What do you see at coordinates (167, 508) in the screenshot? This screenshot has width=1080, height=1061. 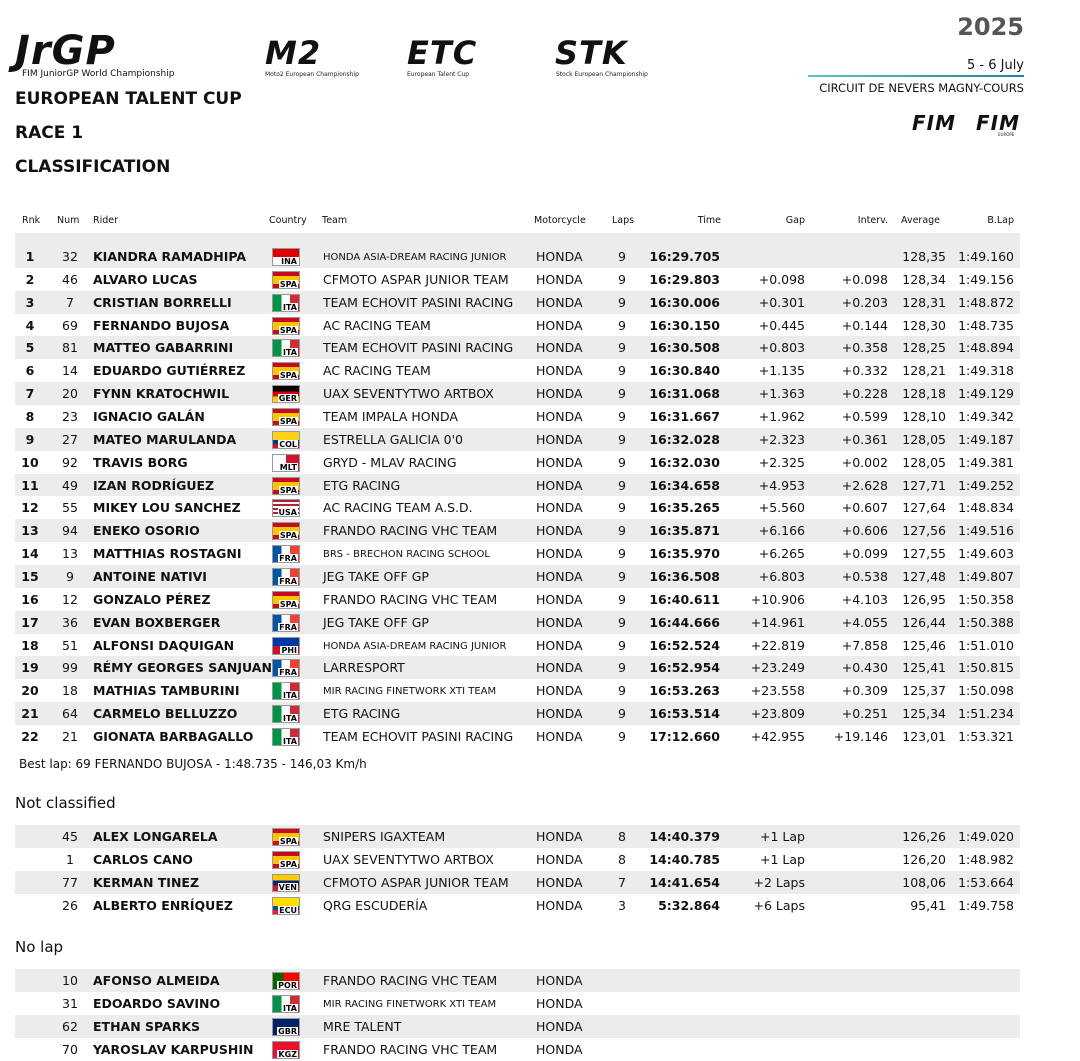 I see `rider-cell: MIKEY LOU SANCHEZ` at bounding box center [167, 508].